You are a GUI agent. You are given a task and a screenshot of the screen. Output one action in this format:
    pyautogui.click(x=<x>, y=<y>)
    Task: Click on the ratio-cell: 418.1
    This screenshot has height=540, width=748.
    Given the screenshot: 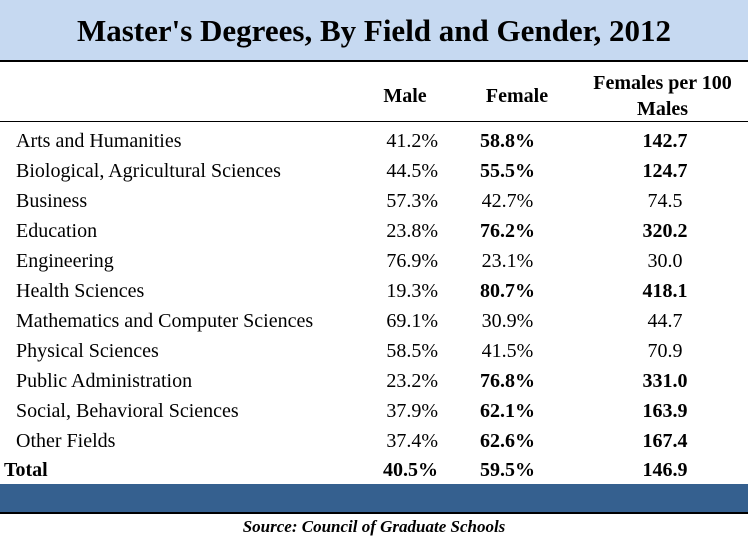 What is the action you would take?
    pyautogui.click(x=665, y=291)
    